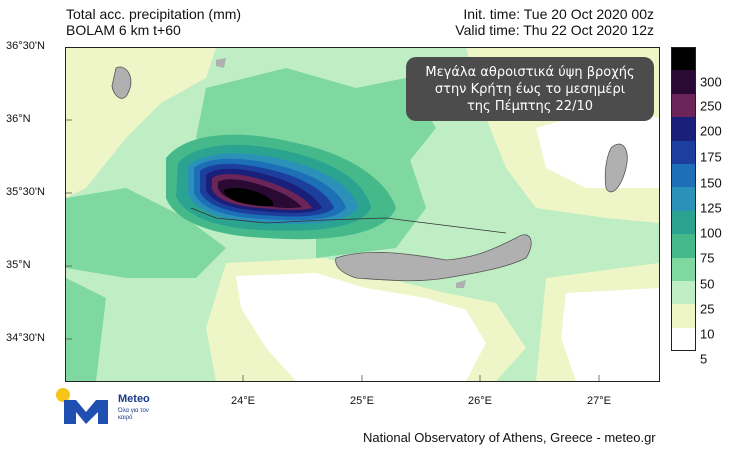 The height and width of the screenshot is (449, 735). What do you see at coordinates (63, 395) in the screenshot?
I see `sun-icon` at bounding box center [63, 395].